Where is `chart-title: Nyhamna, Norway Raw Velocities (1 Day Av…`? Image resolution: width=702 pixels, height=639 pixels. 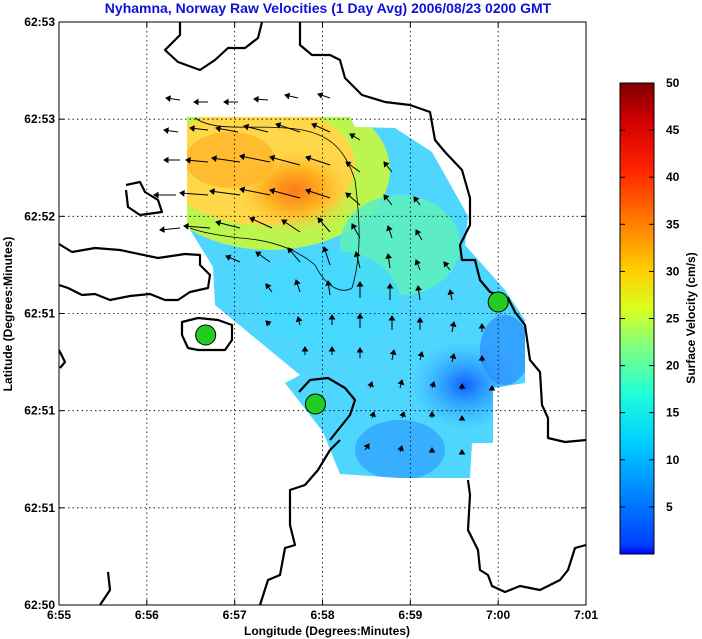
chart-title: Nyhamna, Norway Raw Velocities (1 Day Av… is located at coordinates (328, 8).